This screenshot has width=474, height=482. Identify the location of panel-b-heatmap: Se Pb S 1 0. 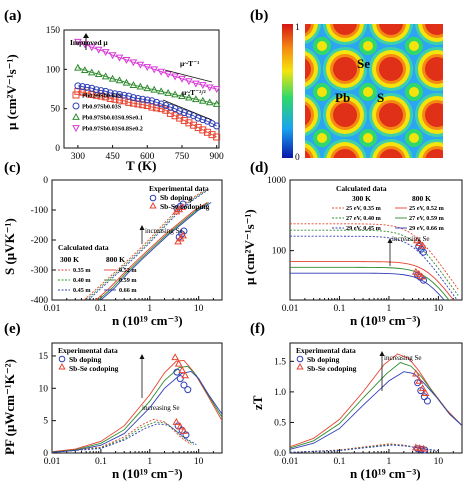
(362, 93).